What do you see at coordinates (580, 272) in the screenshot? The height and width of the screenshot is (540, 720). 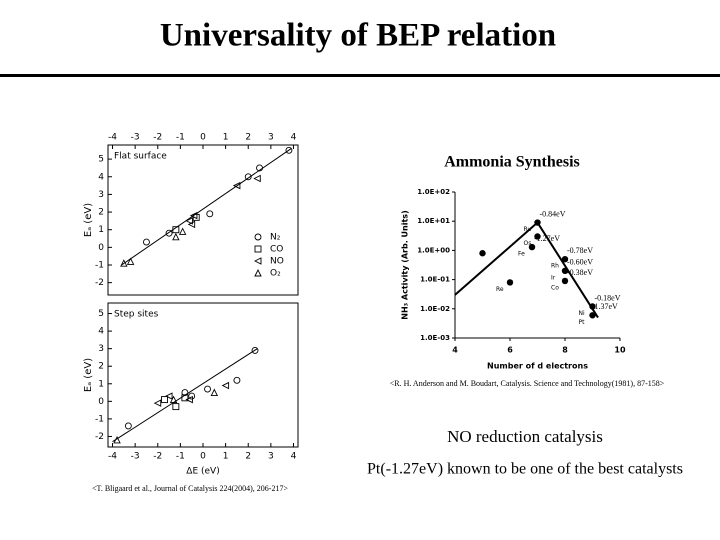 I see `energy-label: -0.38eV` at bounding box center [580, 272].